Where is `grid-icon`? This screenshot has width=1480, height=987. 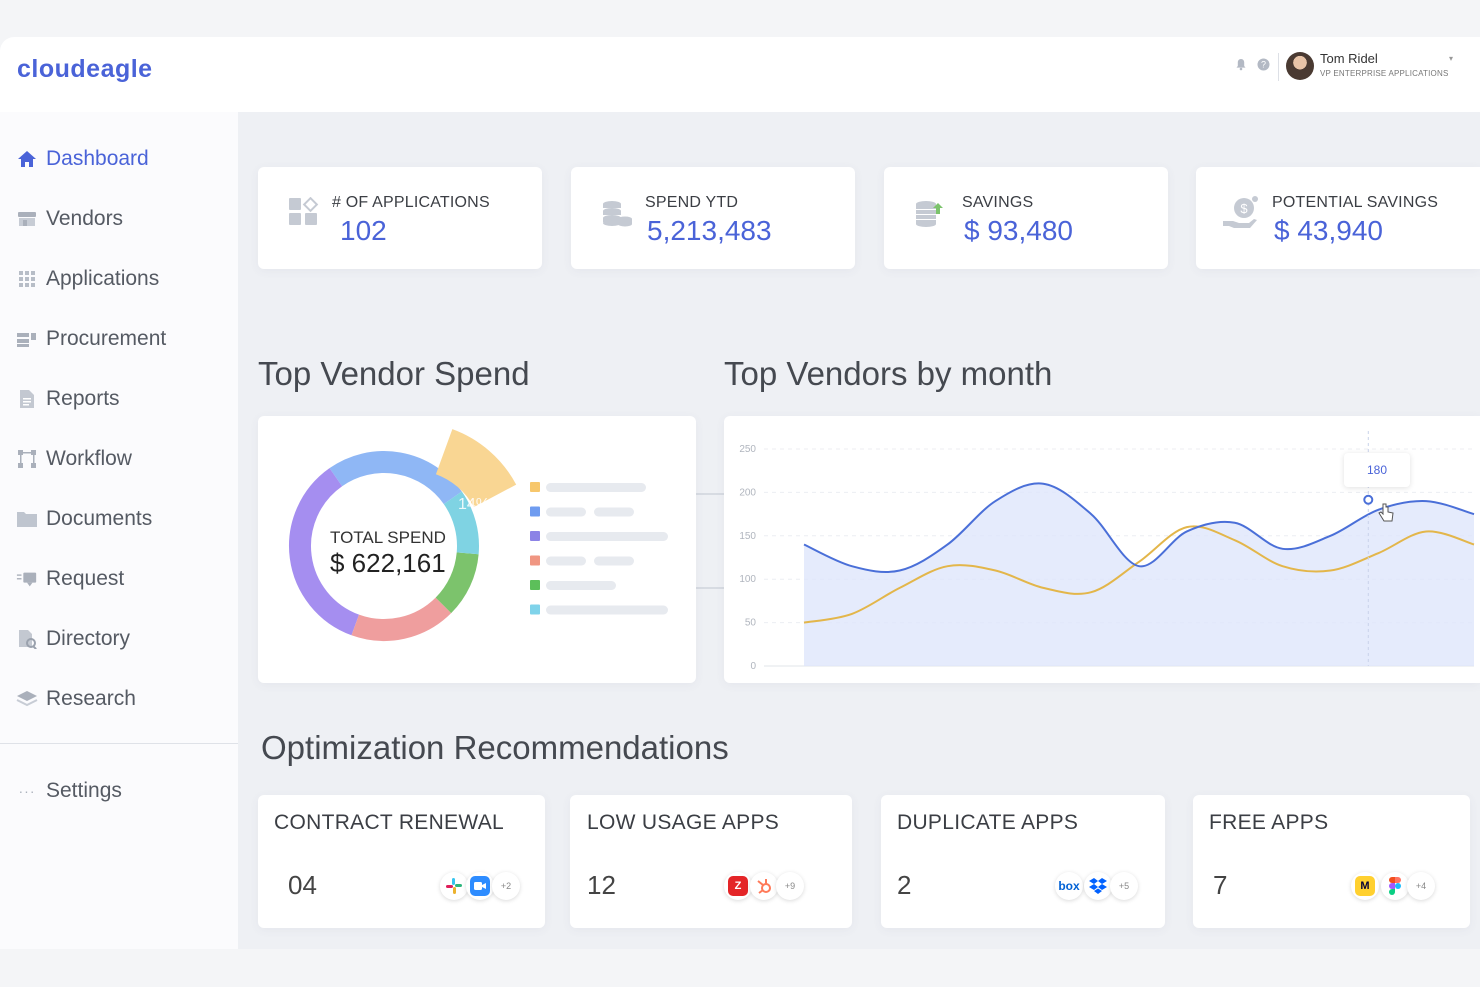
grid-icon is located at coordinates (27, 279).